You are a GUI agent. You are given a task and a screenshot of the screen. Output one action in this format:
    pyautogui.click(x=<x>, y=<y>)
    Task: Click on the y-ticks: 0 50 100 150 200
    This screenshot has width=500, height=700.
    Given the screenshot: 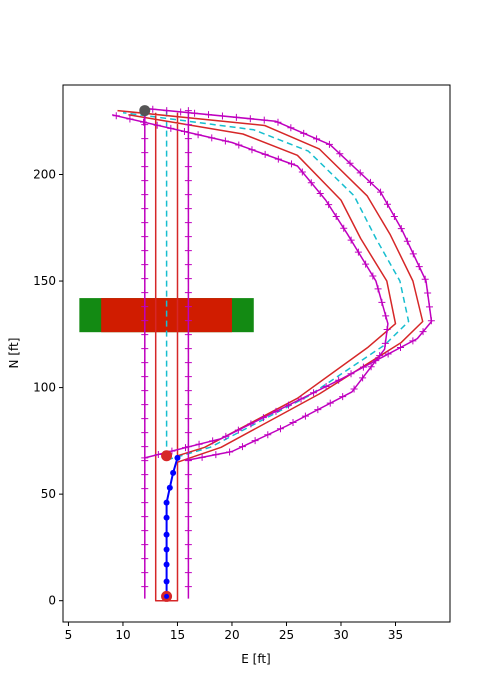 What is the action you would take?
    pyautogui.click(x=48, y=388)
    